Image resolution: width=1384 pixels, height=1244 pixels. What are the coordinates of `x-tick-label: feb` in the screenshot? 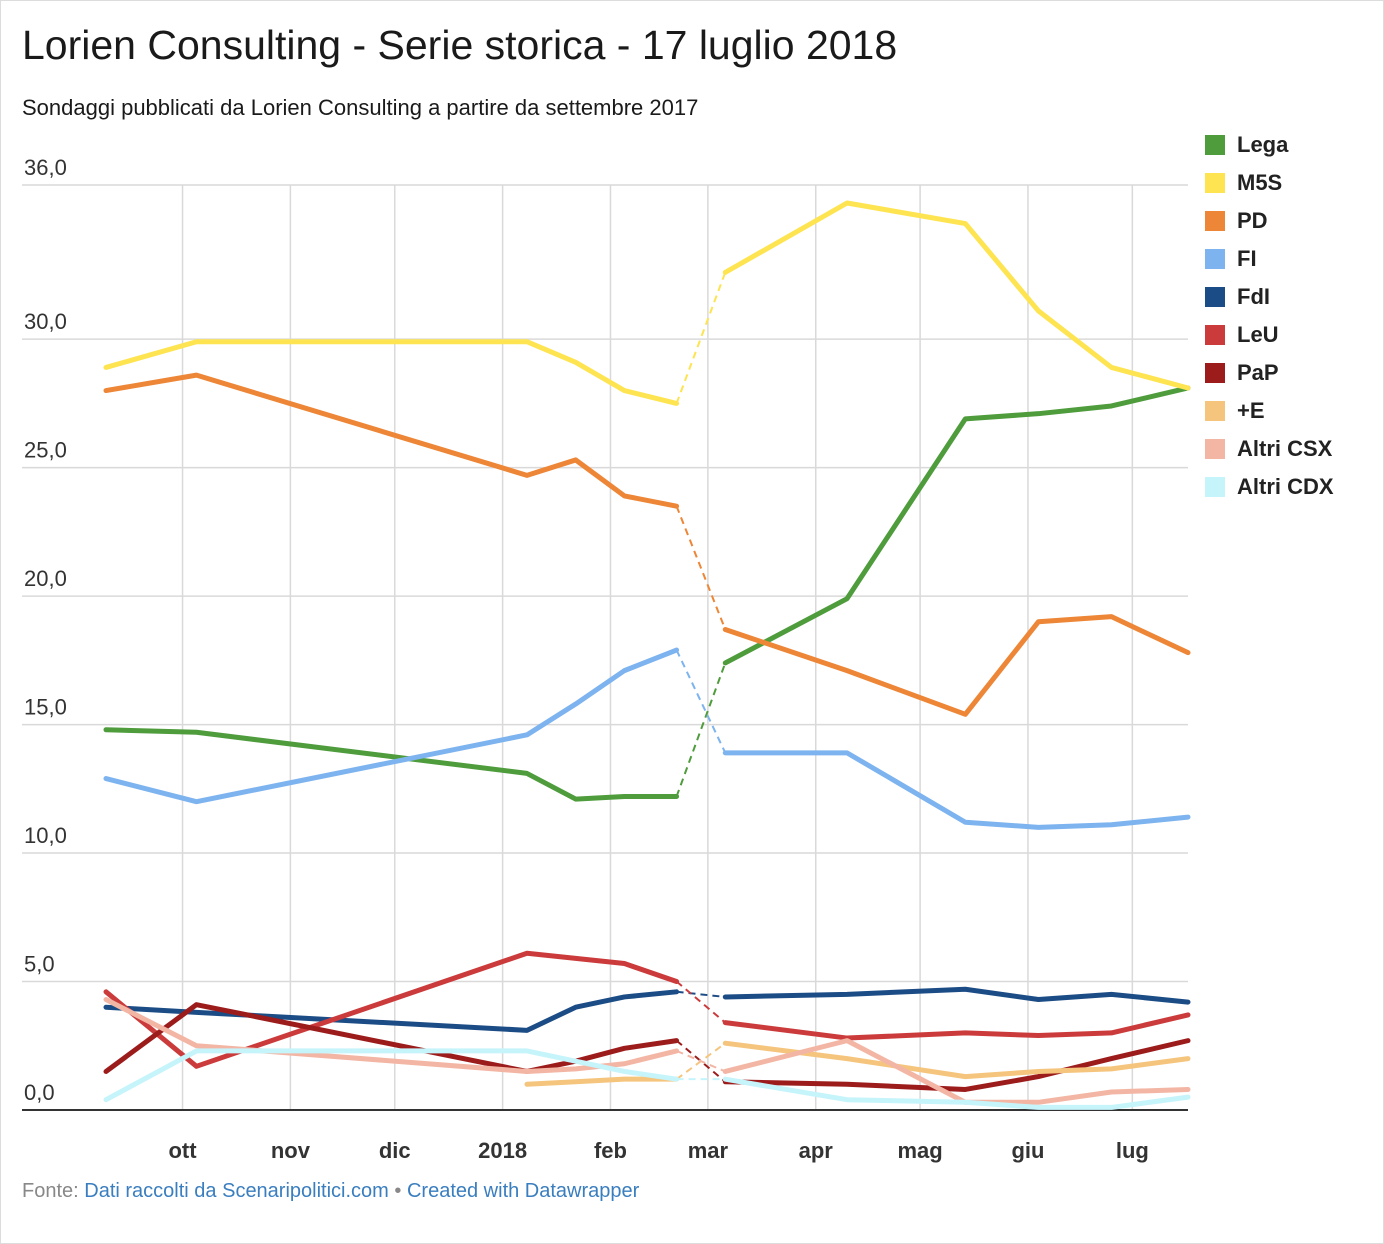 It's located at (610, 1150).